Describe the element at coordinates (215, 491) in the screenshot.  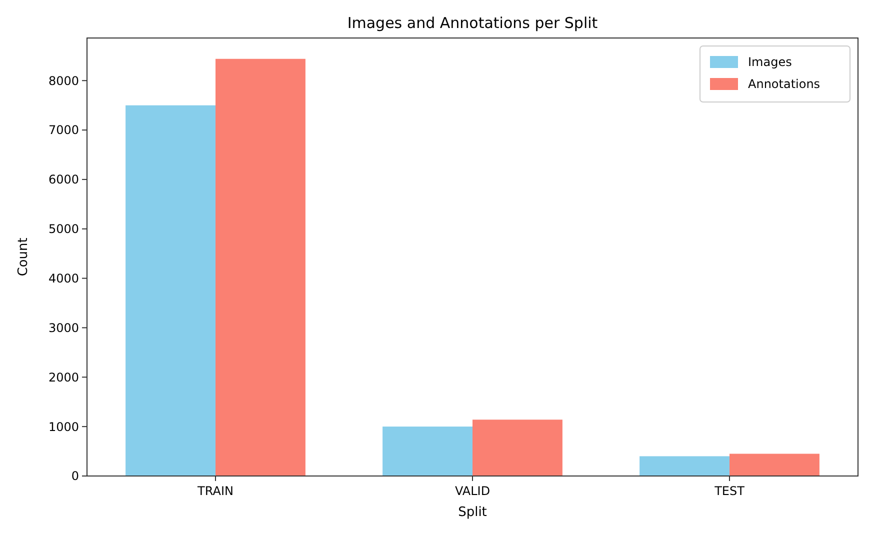
I see `x-tick-label: TRAIN` at that location.